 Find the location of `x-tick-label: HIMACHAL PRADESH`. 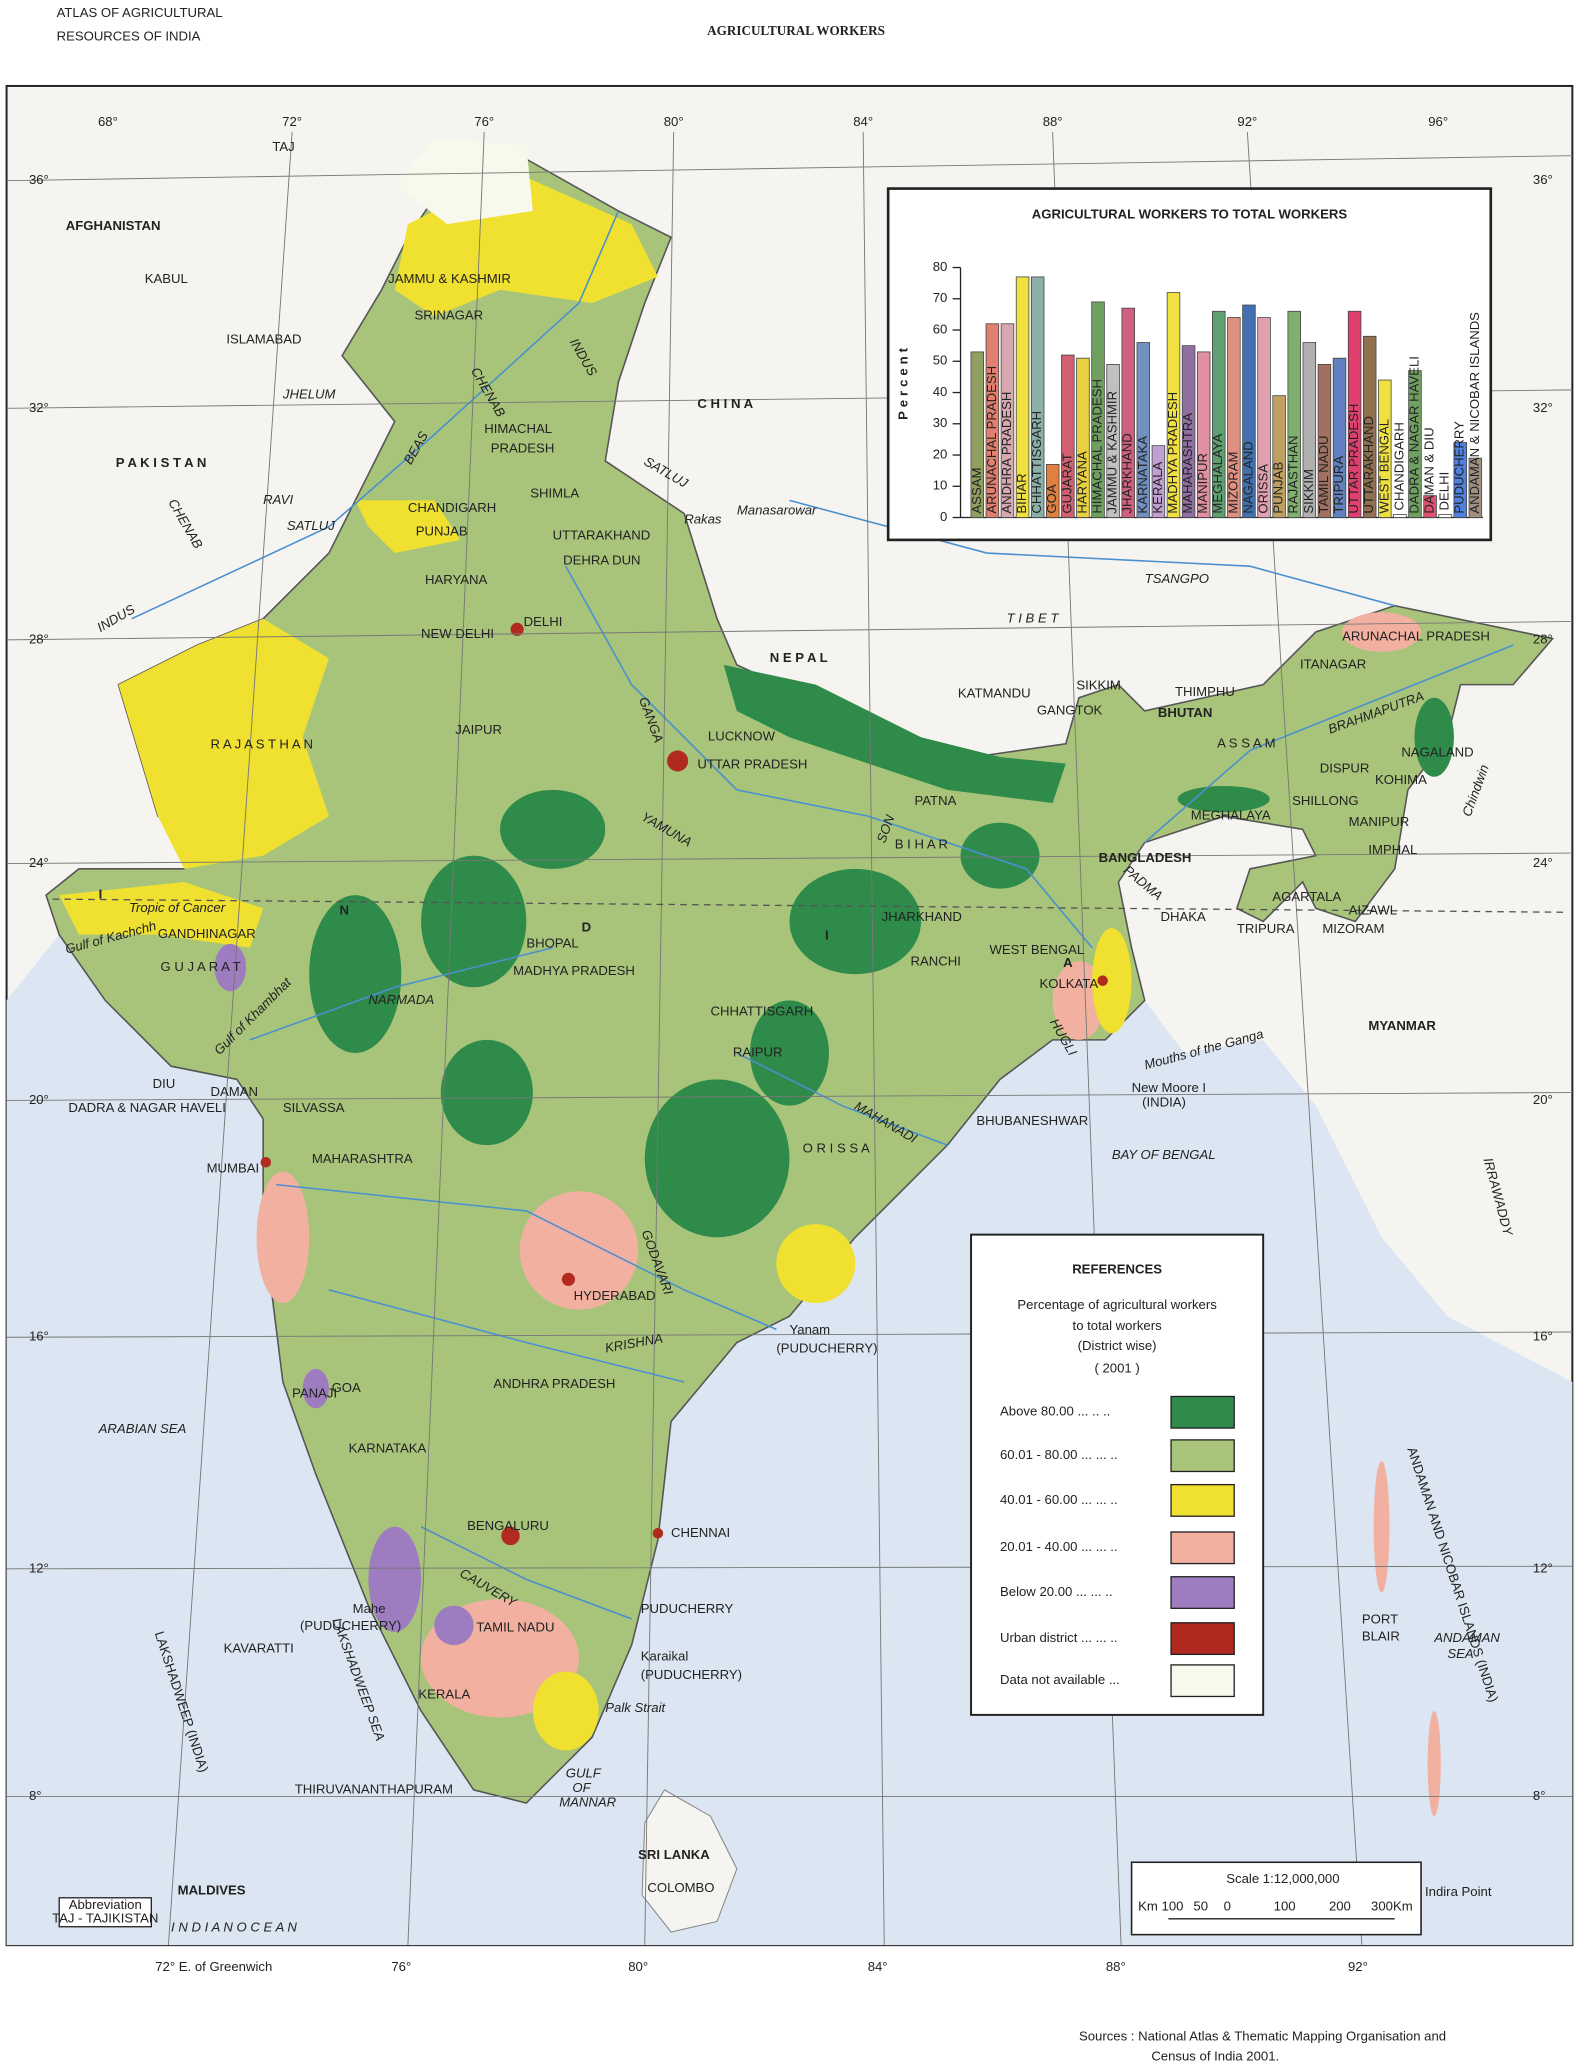

x-tick-label: HIMACHAL PRADESH is located at coordinates (1096, 446).